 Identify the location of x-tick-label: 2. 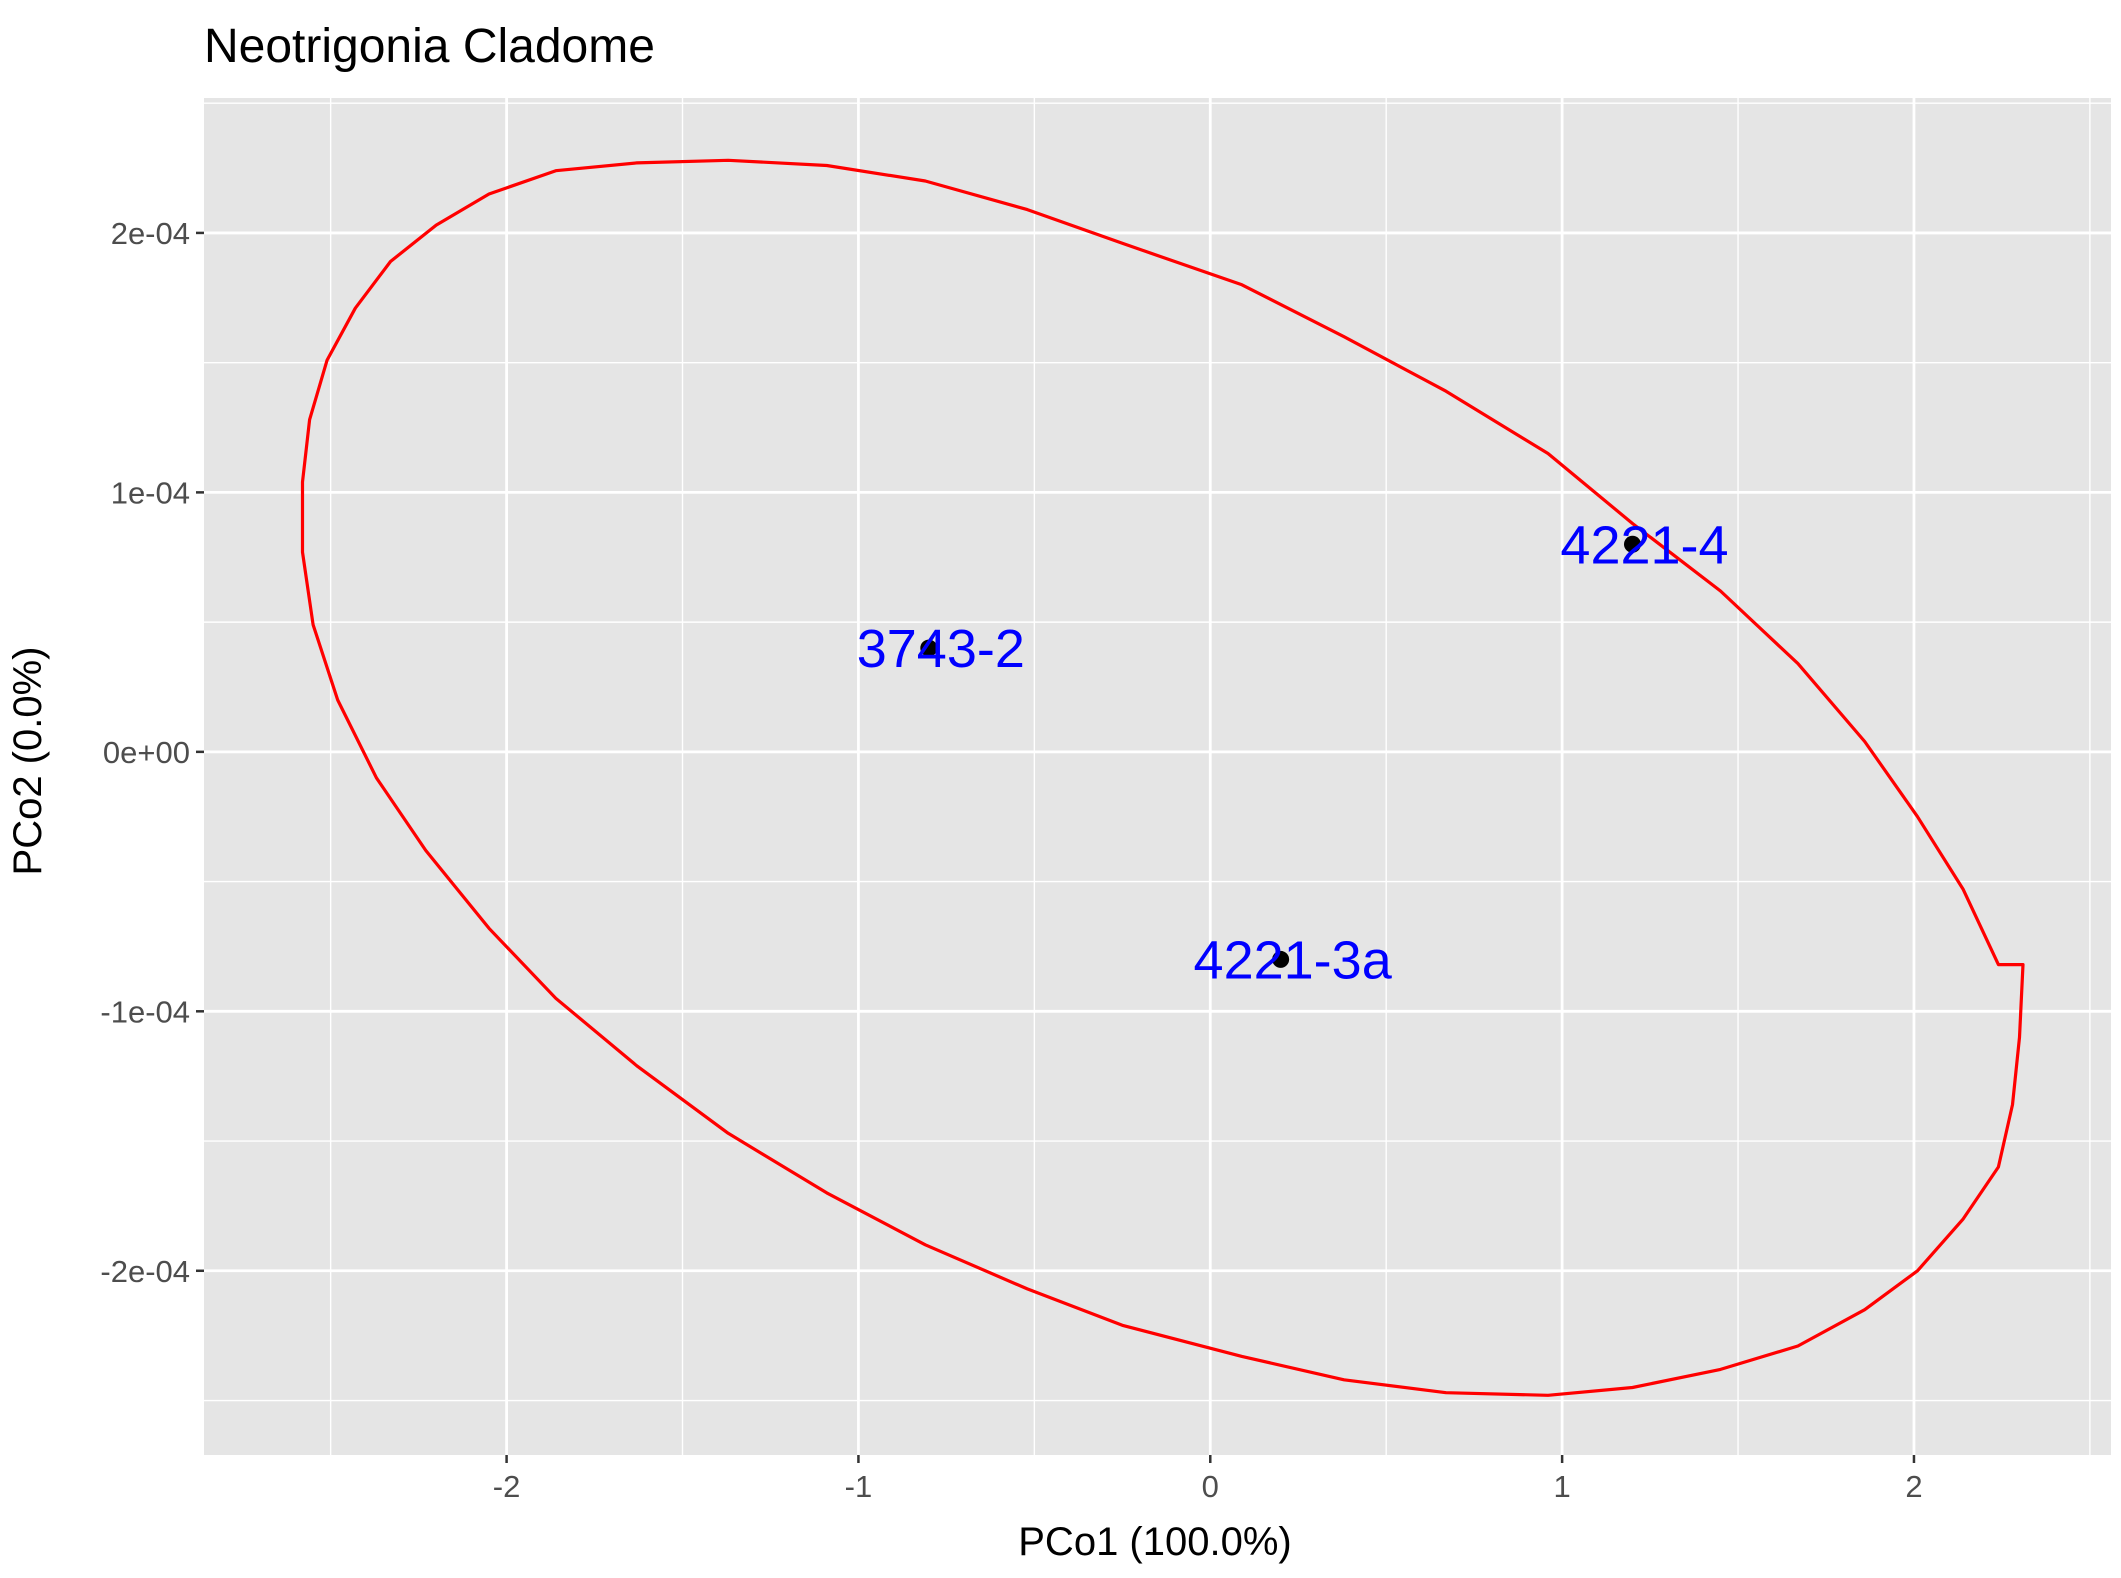
(1913, 1486).